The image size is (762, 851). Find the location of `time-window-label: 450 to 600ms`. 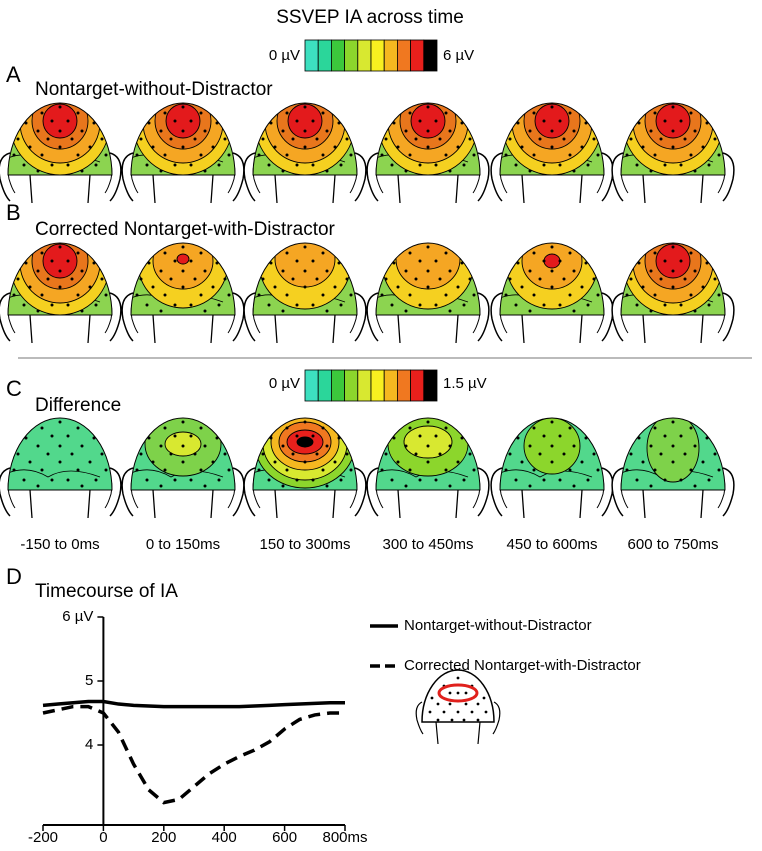

time-window-label: 450 to 600ms is located at coordinates (552, 544).